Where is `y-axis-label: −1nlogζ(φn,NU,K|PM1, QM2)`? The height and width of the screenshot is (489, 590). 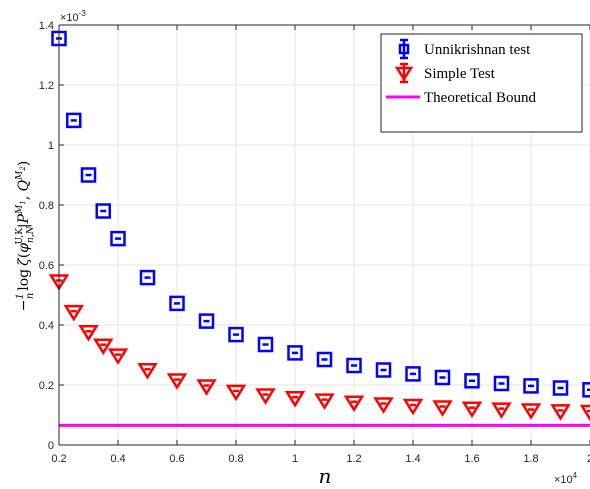
y-axis-label: −1nlogζ(φn,NU,K|PM1, QM2) is located at coordinates (25, 236).